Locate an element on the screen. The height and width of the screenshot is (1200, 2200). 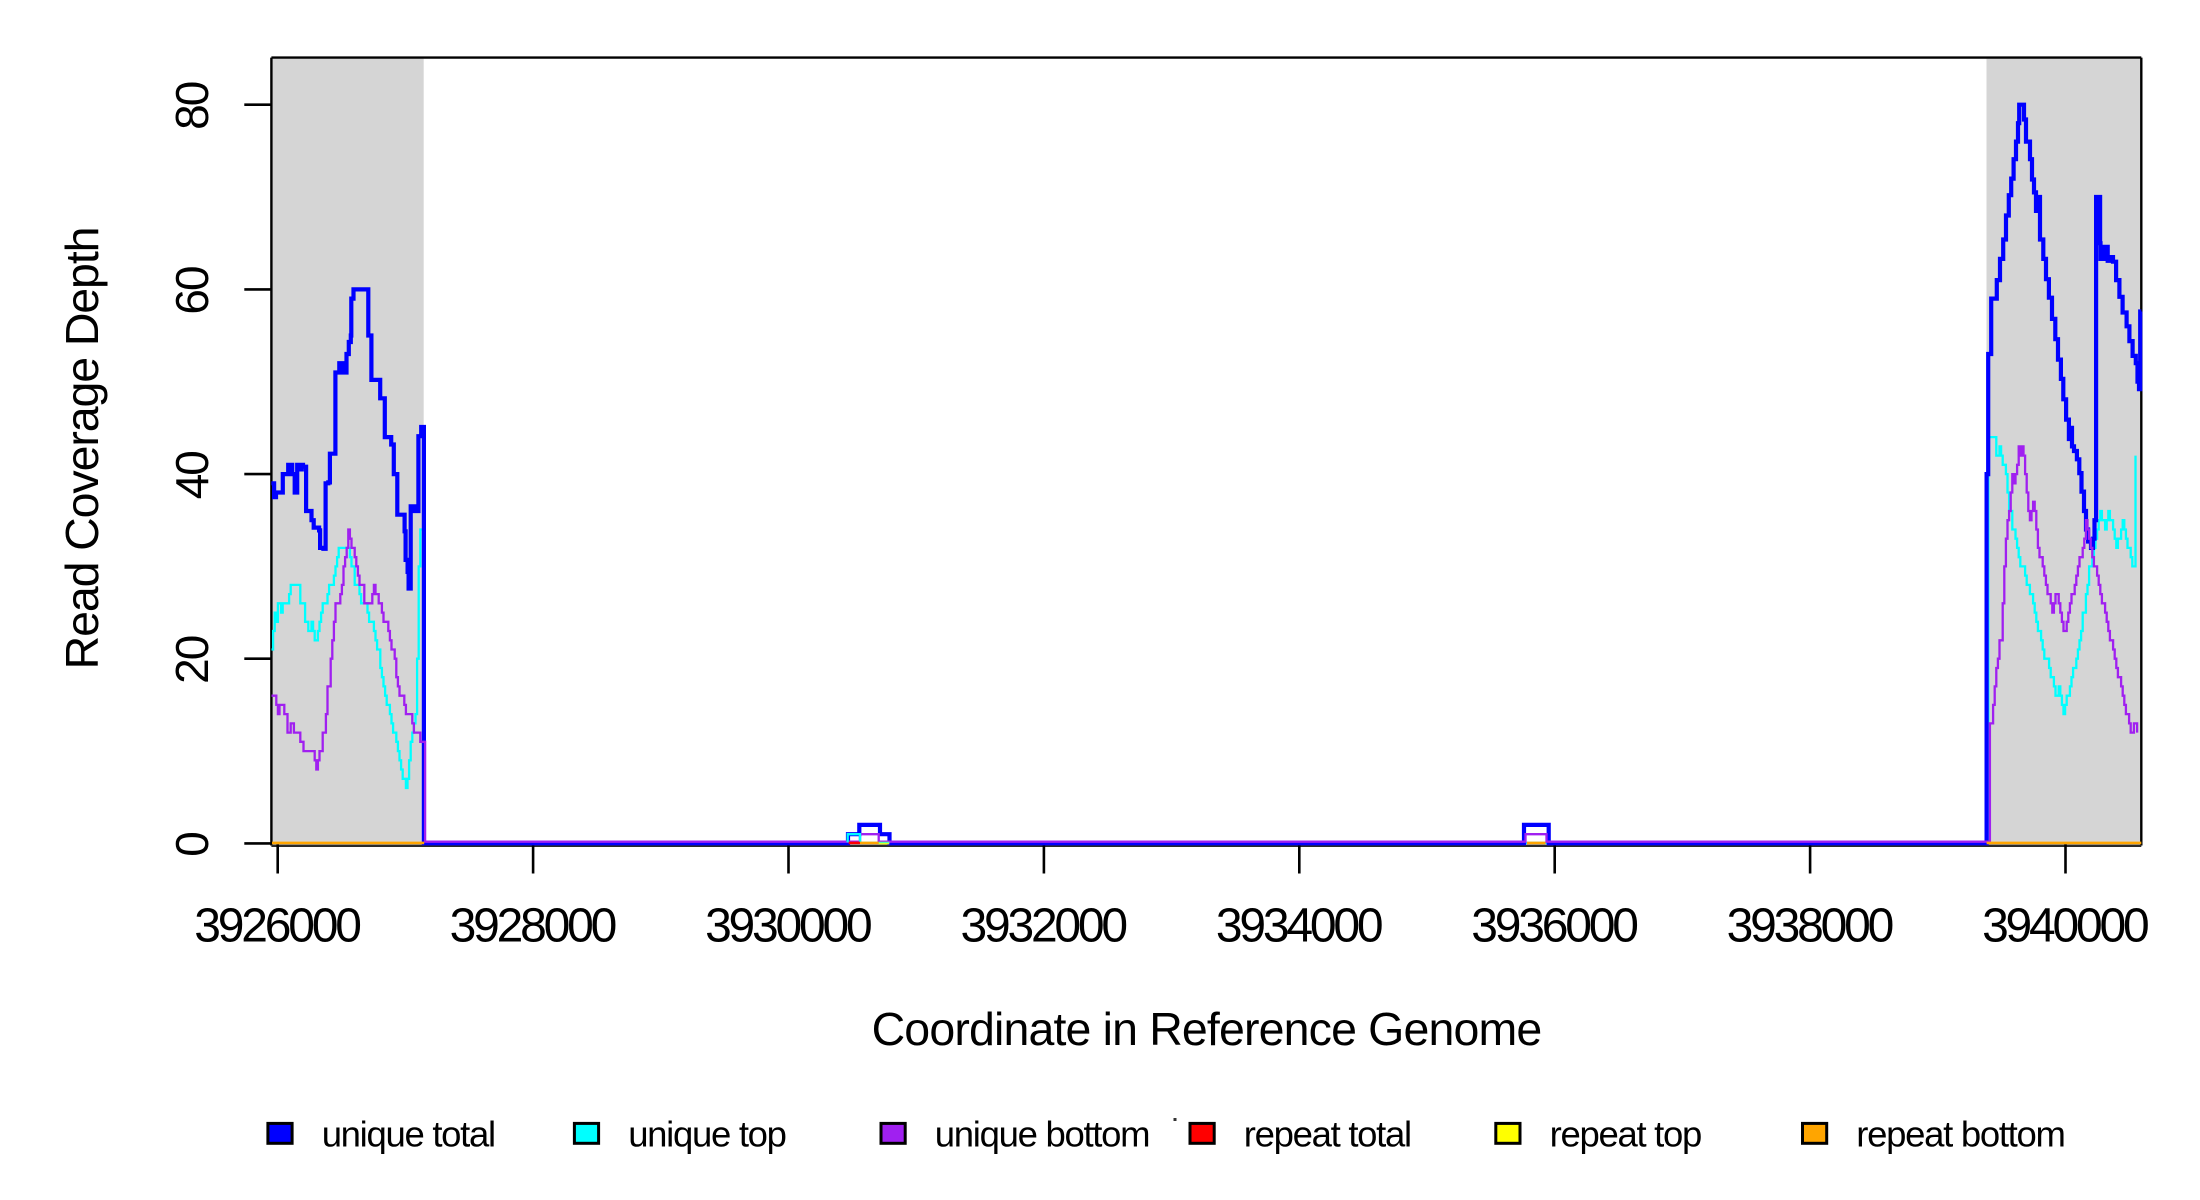
svg-text: unique total is located at coordinates (408, 1134).